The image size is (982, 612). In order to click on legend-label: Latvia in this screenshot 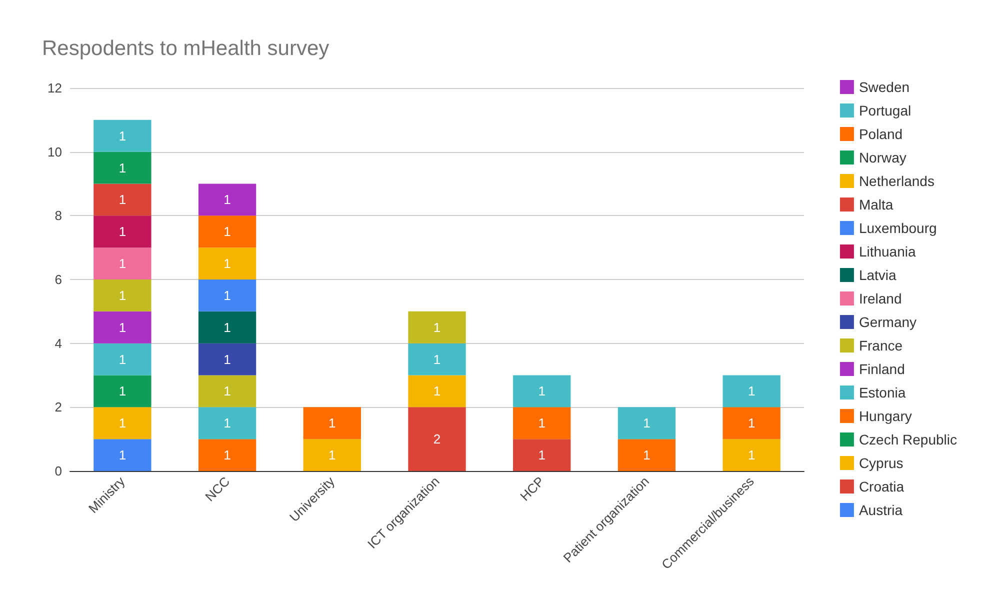, I will do `click(877, 275)`.